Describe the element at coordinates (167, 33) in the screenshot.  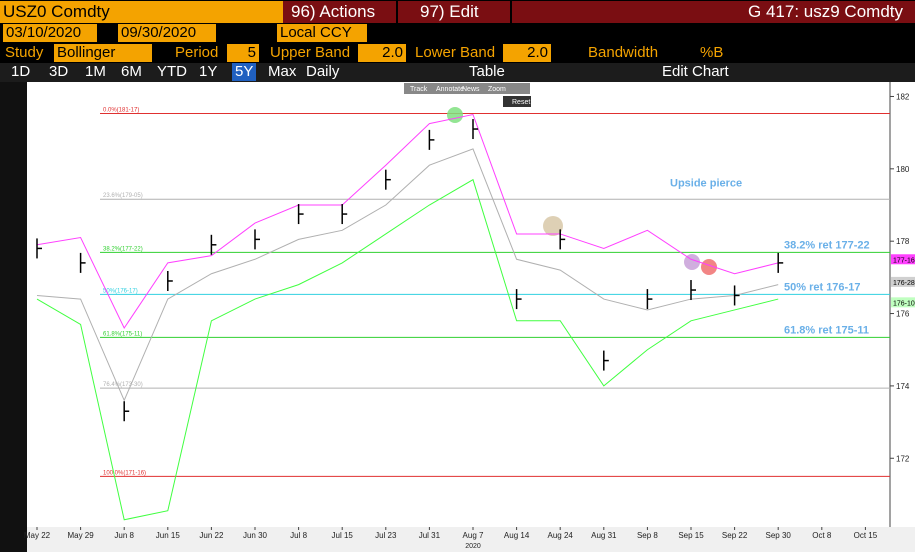
I see `end-date: 09/30/2020` at that location.